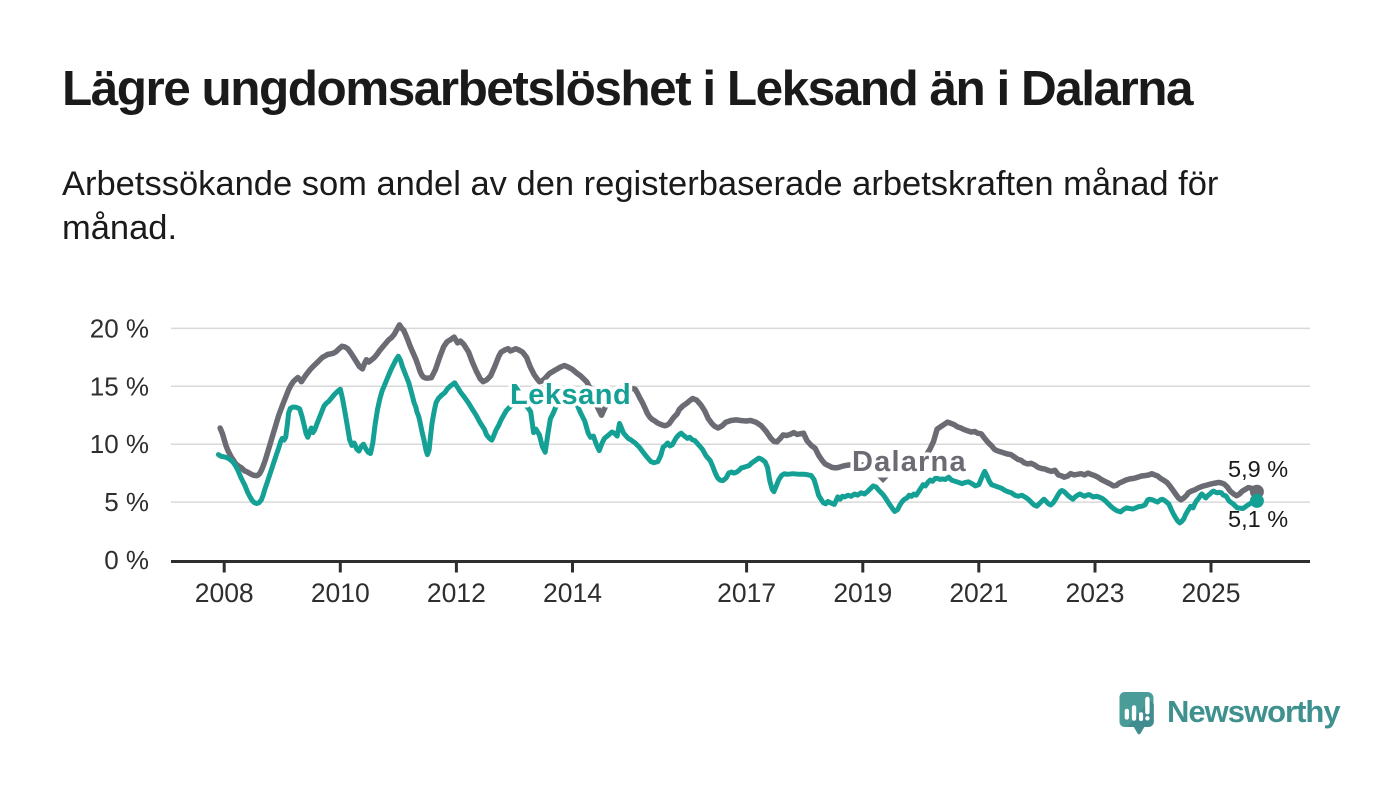 The height and width of the screenshot is (794, 1400). Describe the element at coordinates (746, 593) in the screenshot. I see `svg-text: 2017` at that location.